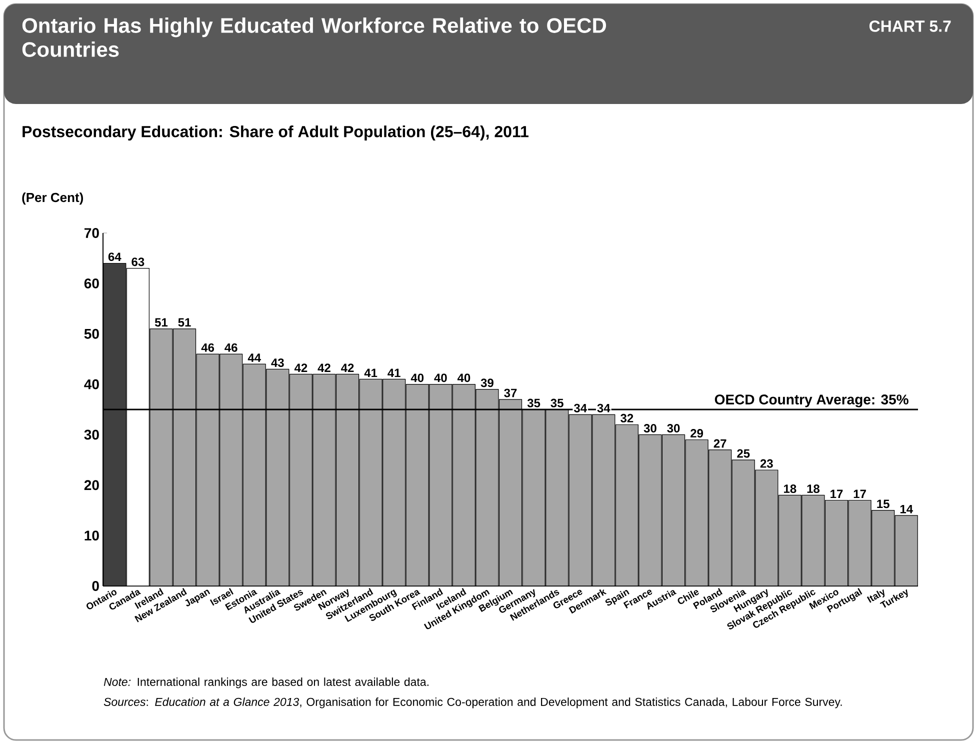 The width and height of the screenshot is (977, 744). Describe the element at coordinates (266, 683) in the screenshot. I see `text: Note: International rankings are based on latest available data.` at that location.